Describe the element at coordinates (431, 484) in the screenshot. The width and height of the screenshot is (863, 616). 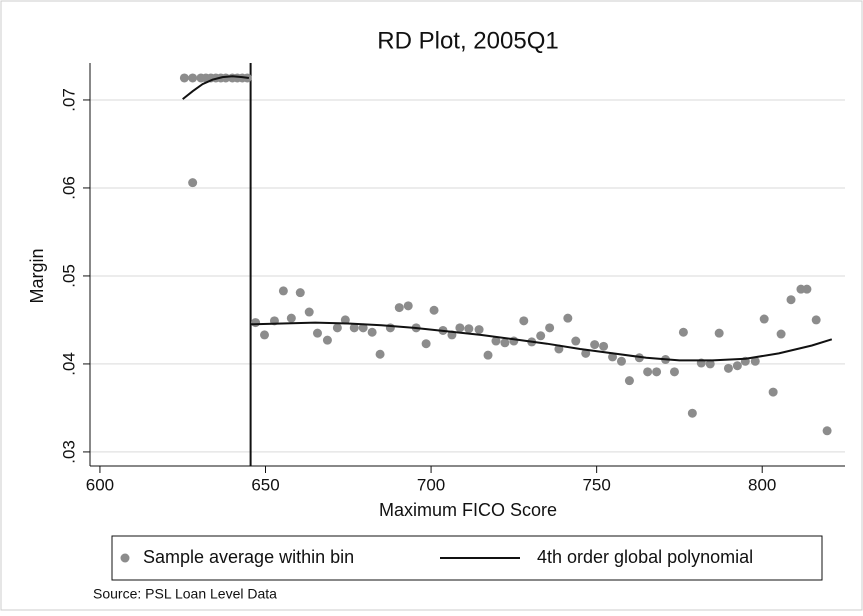
I see `x-tick-label: 700` at that location.